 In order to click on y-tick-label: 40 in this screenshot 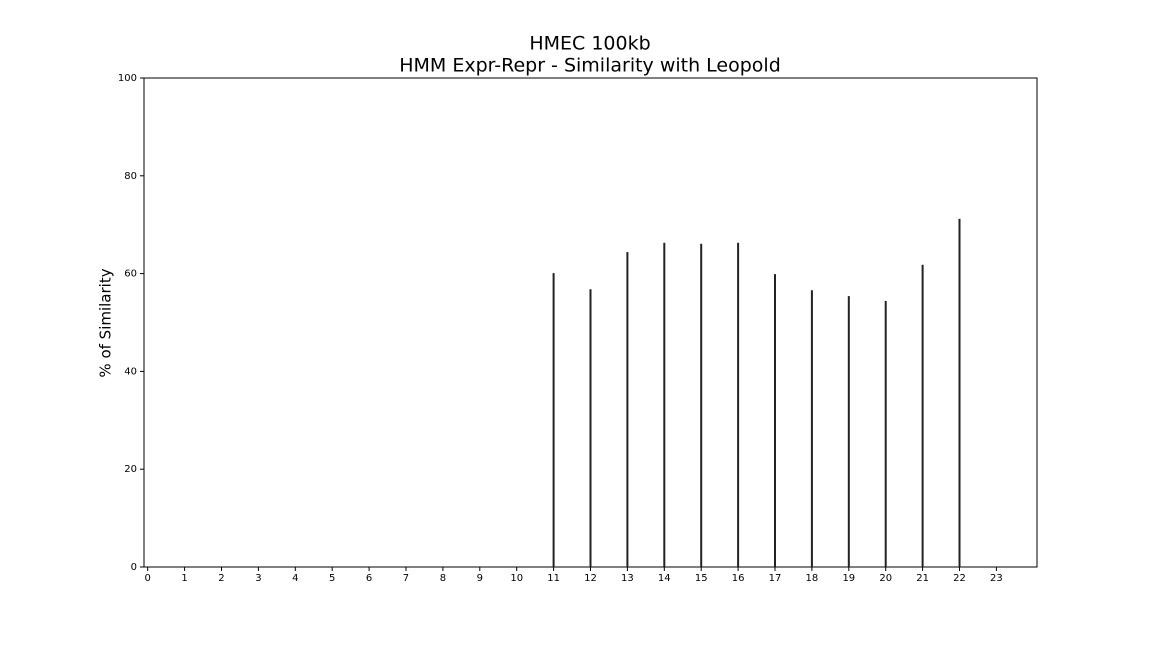, I will do `click(130, 371)`.